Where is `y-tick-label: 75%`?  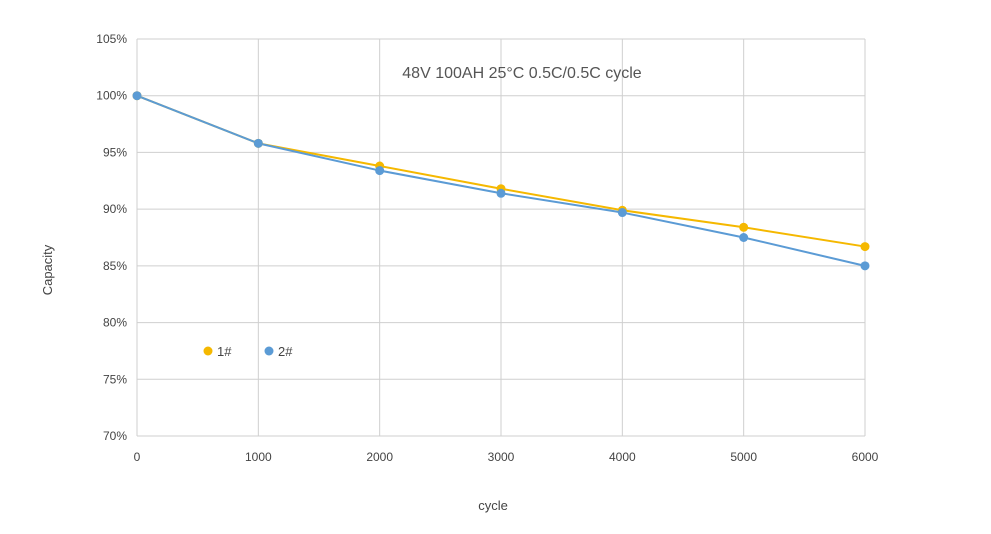
y-tick-label: 75% is located at coordinates (115, 379).